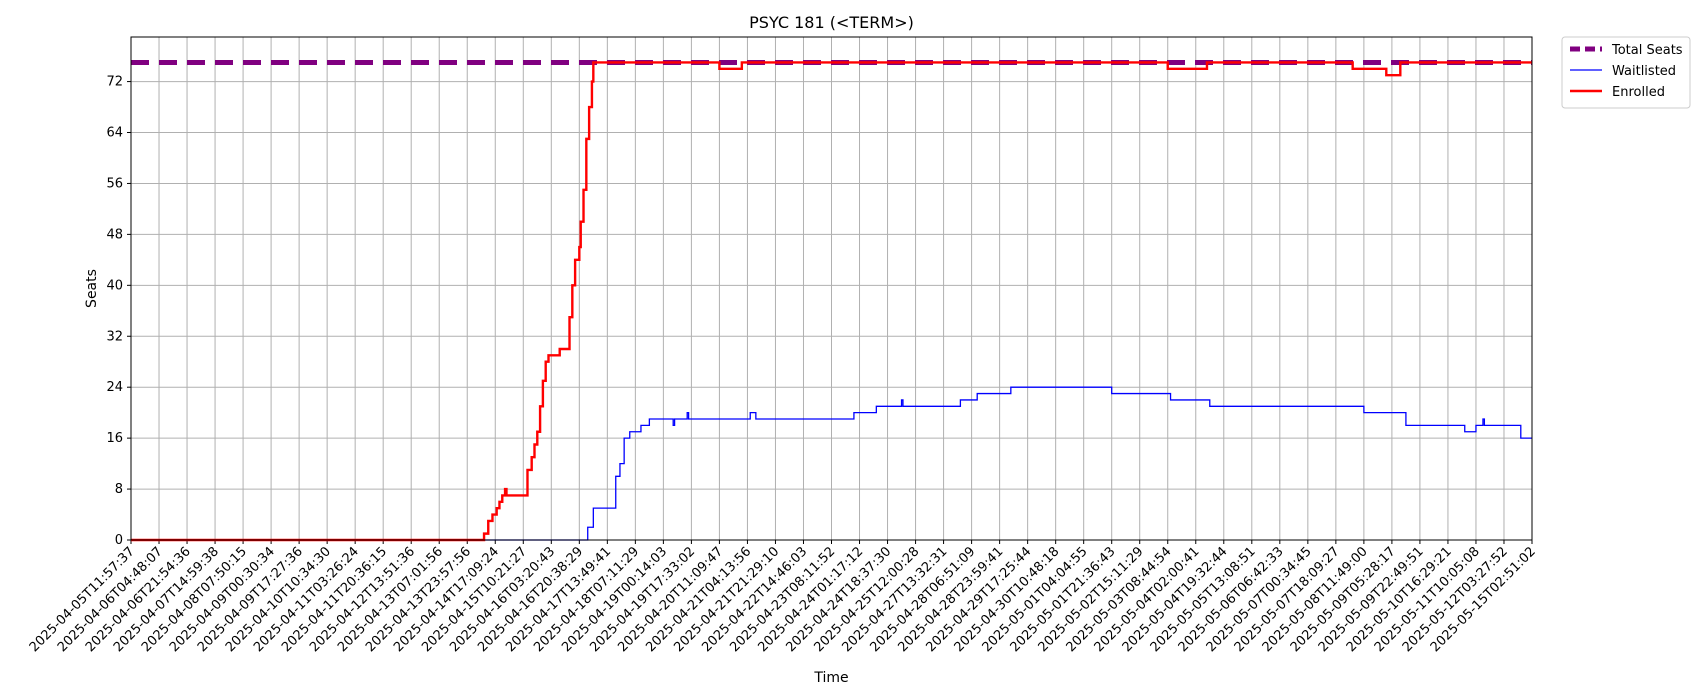  I want to click on y-tick-label: 24, so click(114, 387).